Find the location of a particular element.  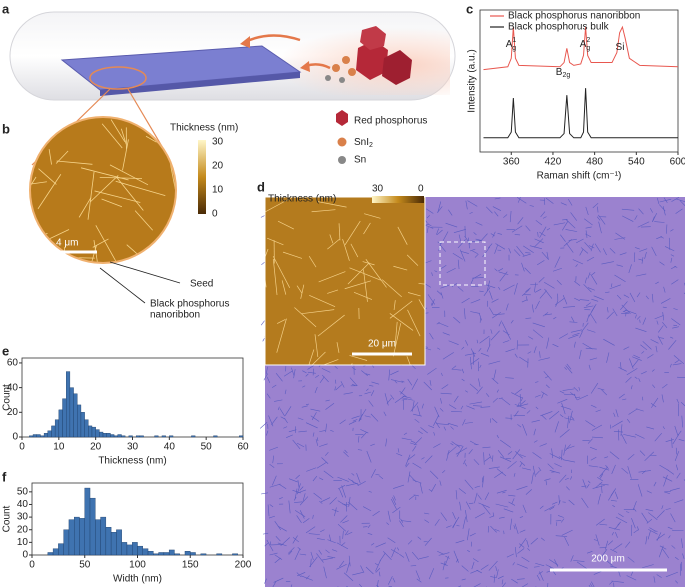

colorbar-tick: 30 is located at coordinates (378, 189).